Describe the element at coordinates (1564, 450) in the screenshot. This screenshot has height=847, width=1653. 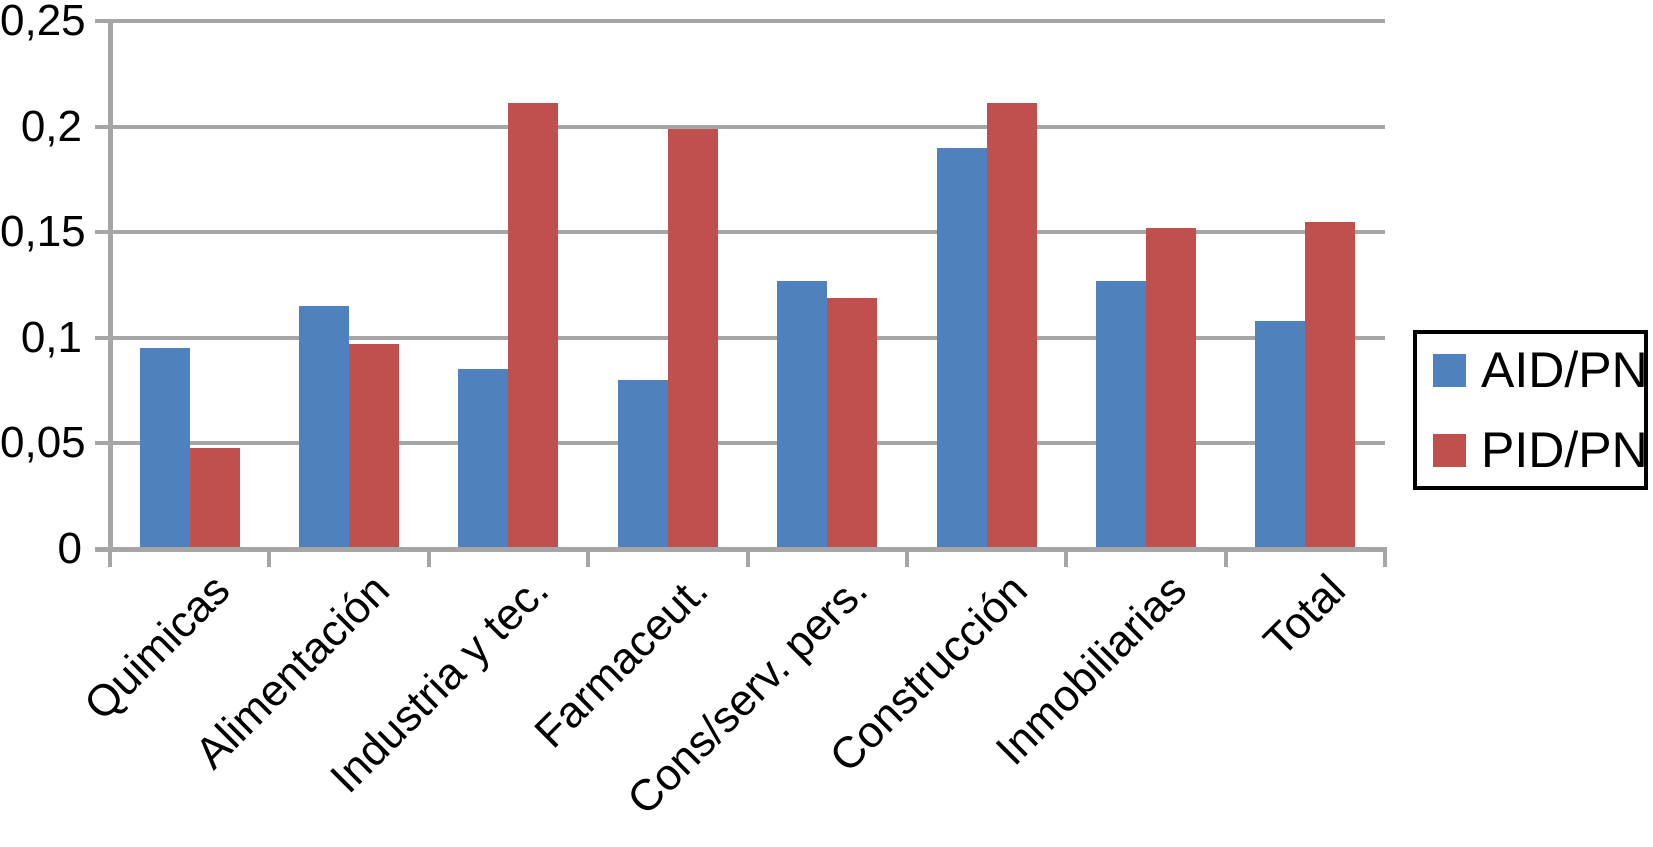
I see `legend-label: PID/PN` at that location.